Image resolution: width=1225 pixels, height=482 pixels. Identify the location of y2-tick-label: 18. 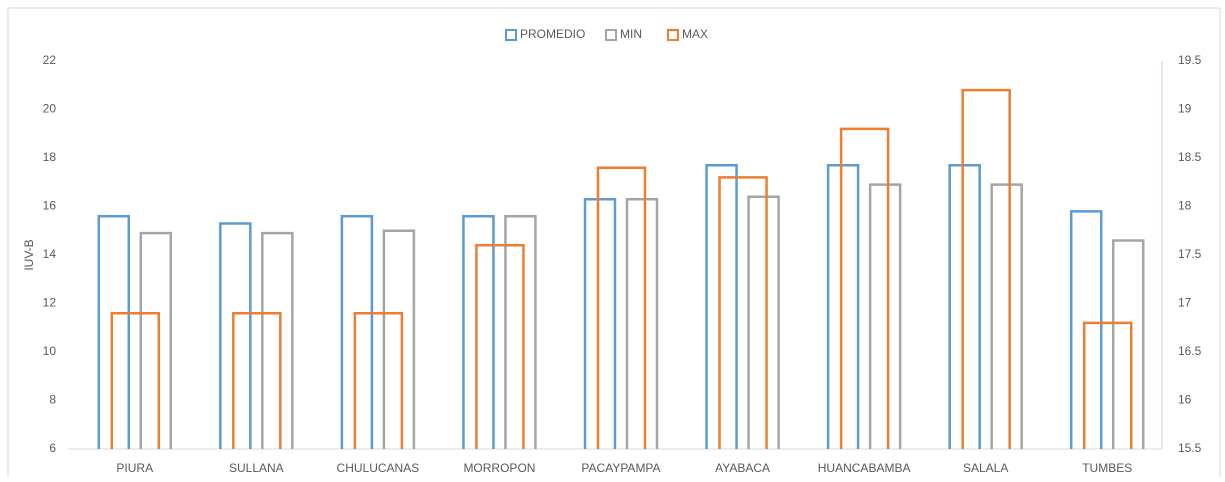
(1185, 206).